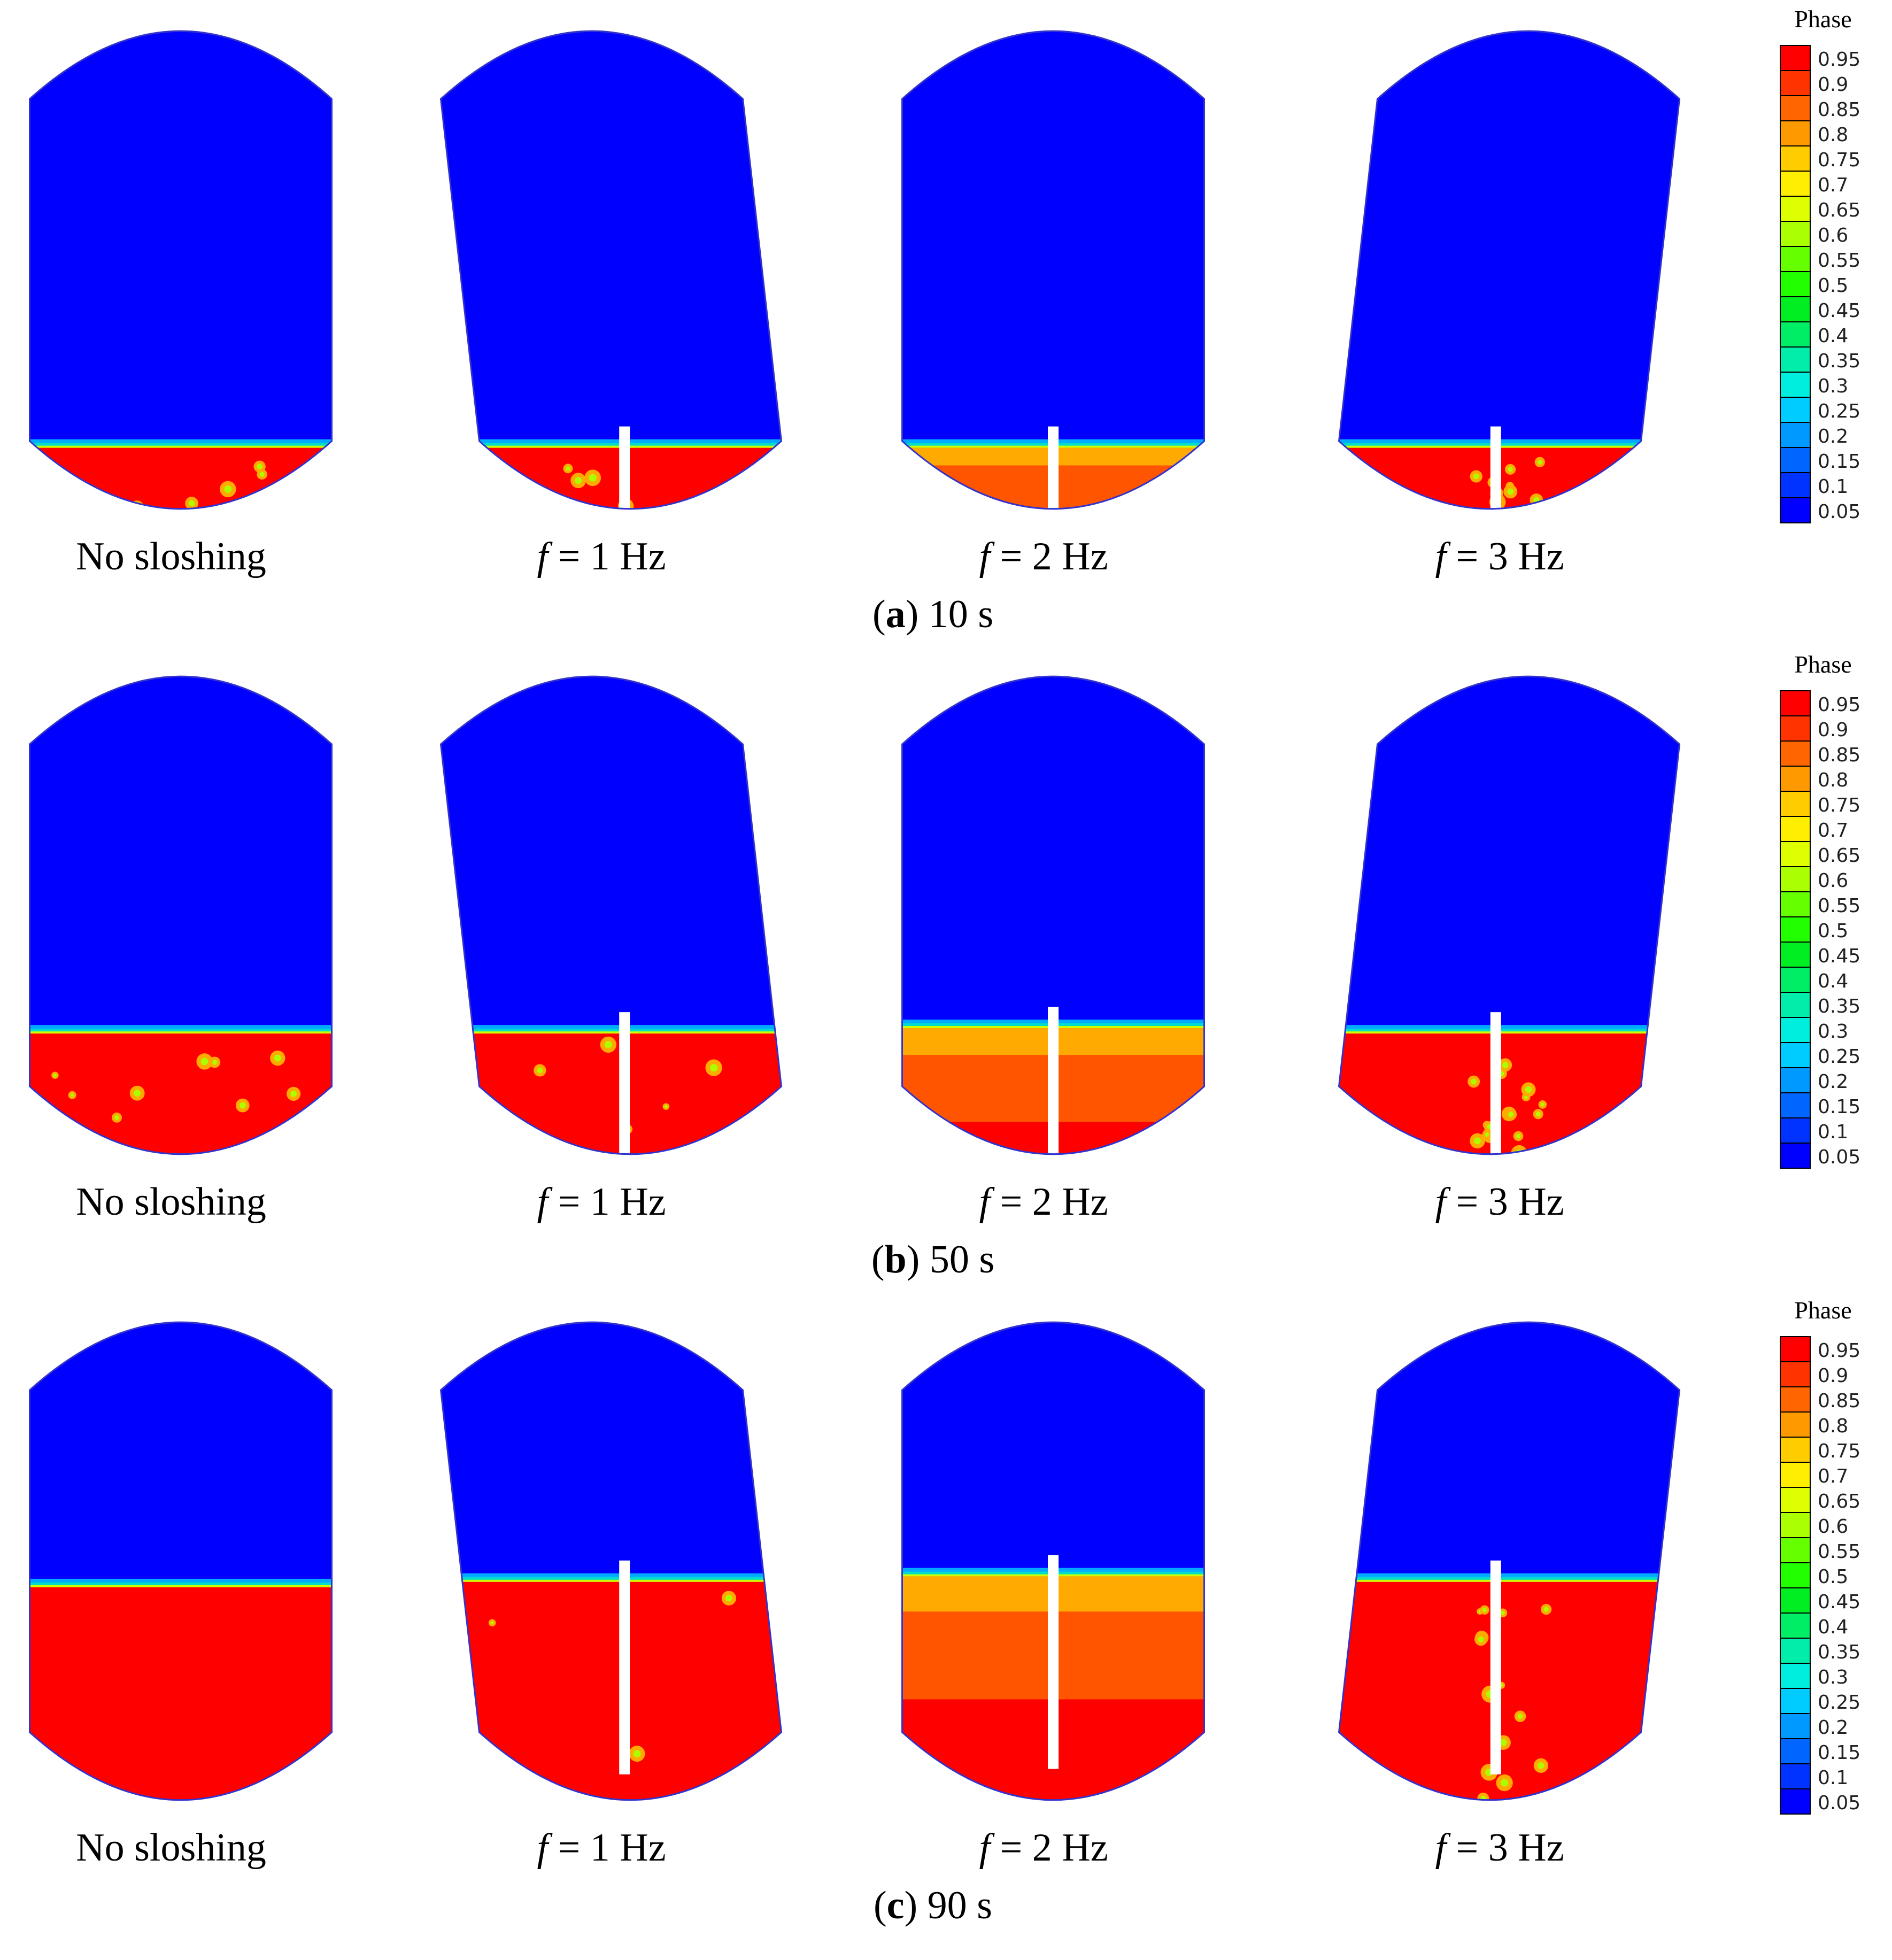 The image size is (1892, 1960). Describe the element at coordinates (1839, 1351) in the screenshot. I see `colorbar-tick-label: 0.95` at that location.